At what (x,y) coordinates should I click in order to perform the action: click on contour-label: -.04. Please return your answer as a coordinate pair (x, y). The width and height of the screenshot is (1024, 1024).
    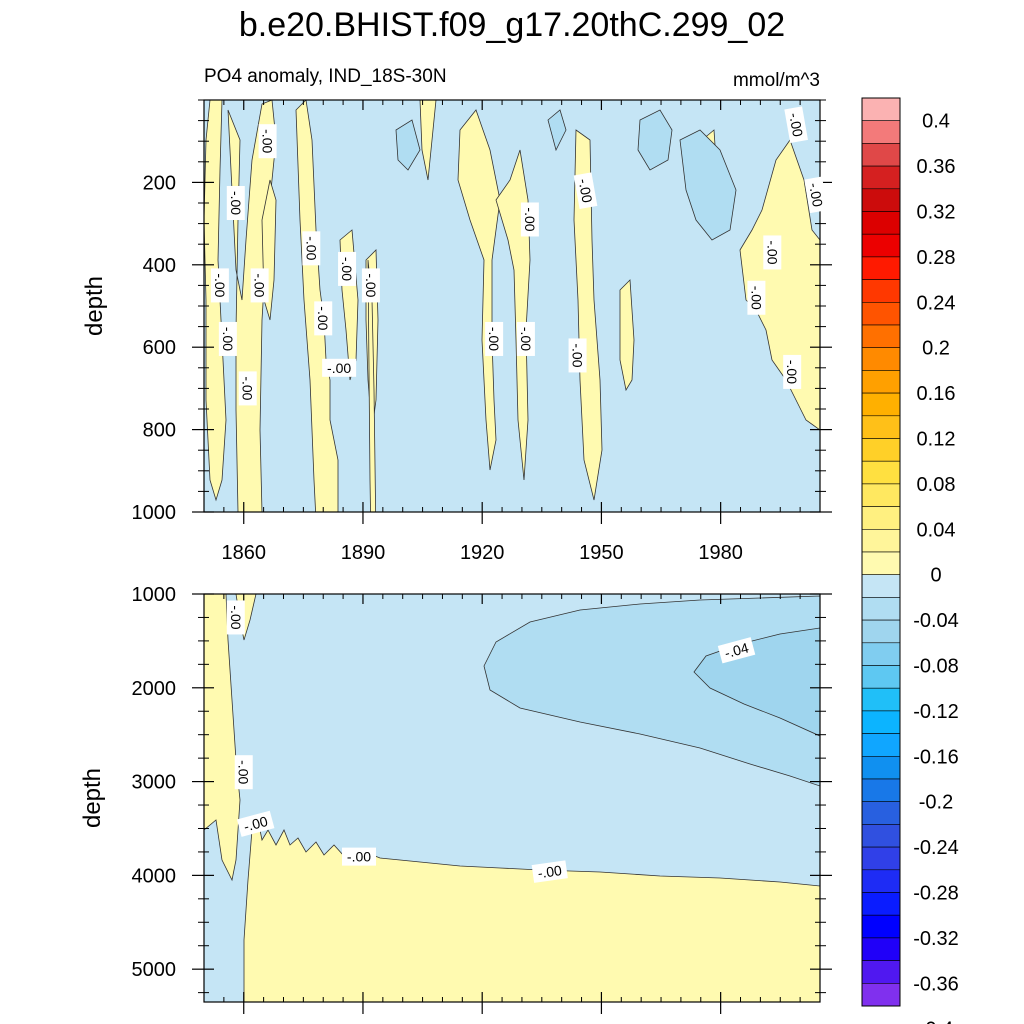
    Looking at the image, I should click on (736, 650).